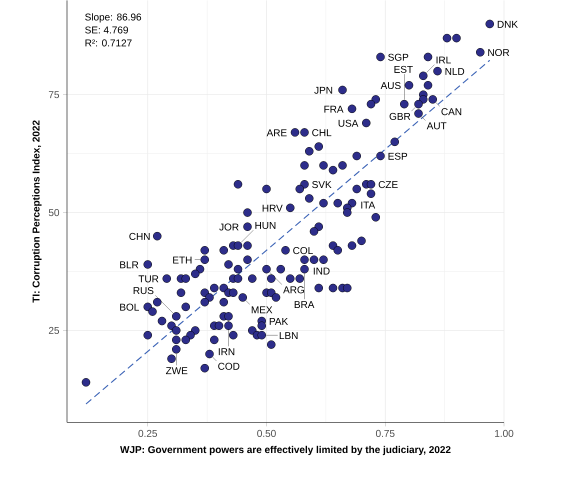  What do you see at coordinates (37, 211) in the screenshot?
I see `y-axis-title: TI: Corruption Perceptions Index, 2022` at bounding box center [37, 211].